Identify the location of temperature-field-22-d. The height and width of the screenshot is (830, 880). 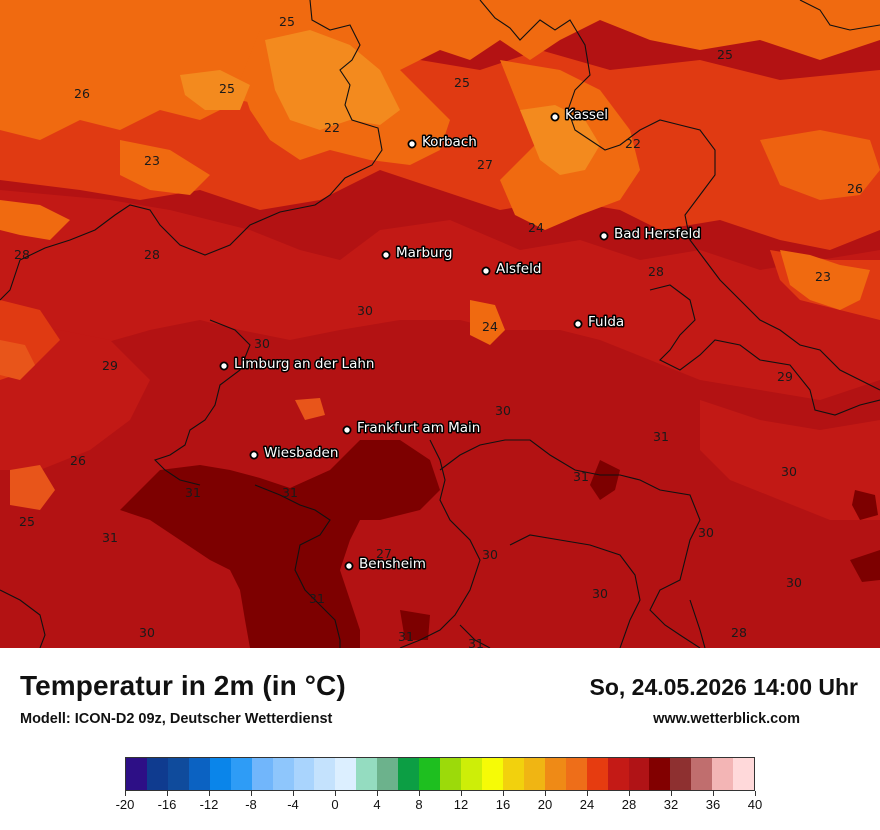
(825, 280).